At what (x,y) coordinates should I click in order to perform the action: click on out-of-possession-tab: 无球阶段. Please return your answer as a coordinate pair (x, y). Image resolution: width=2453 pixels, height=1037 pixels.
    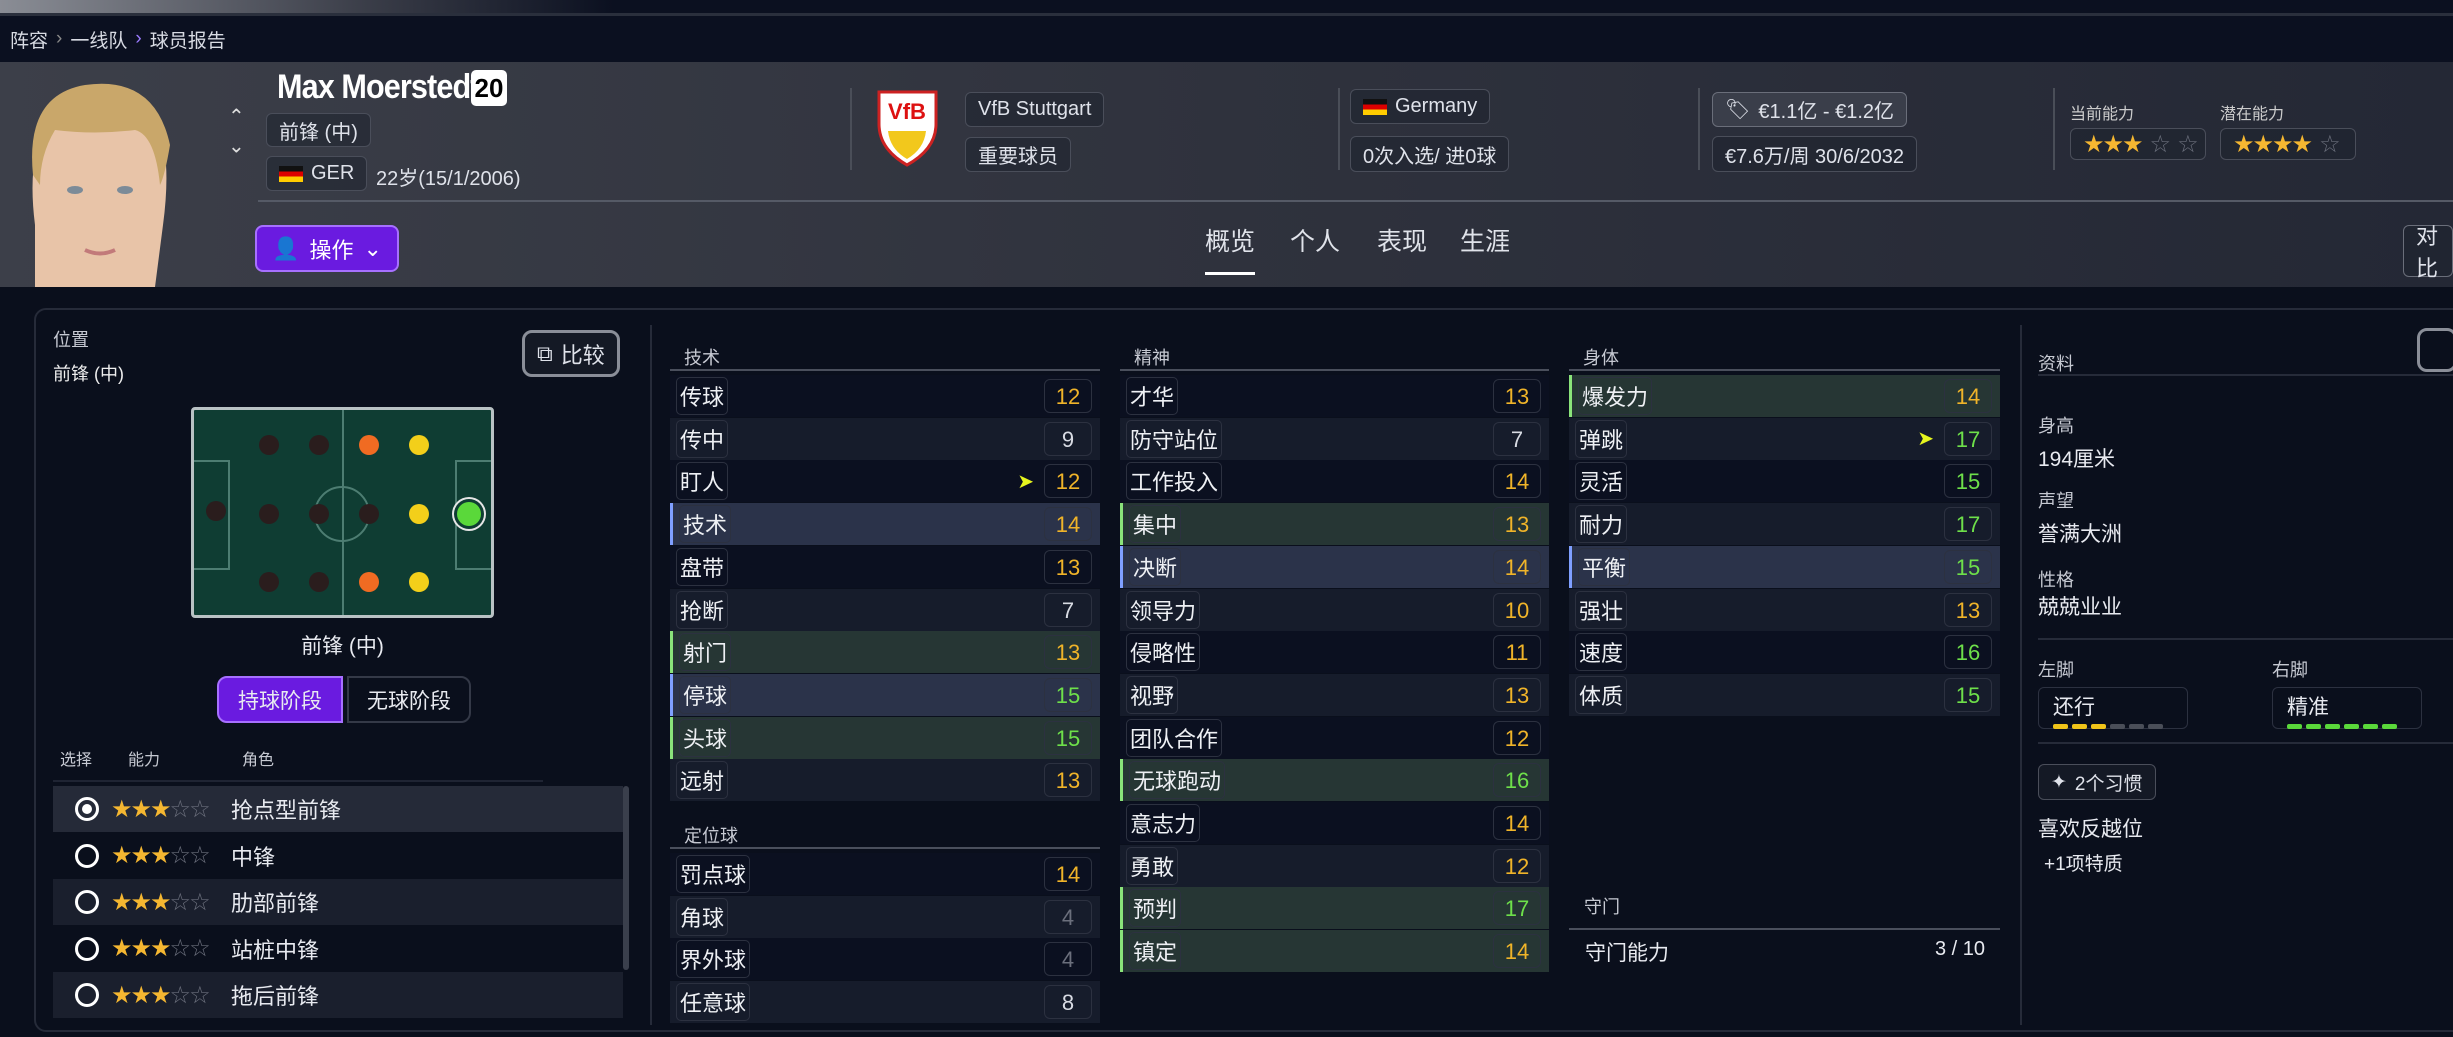
    Looking at the image, I should click on (409, 699).